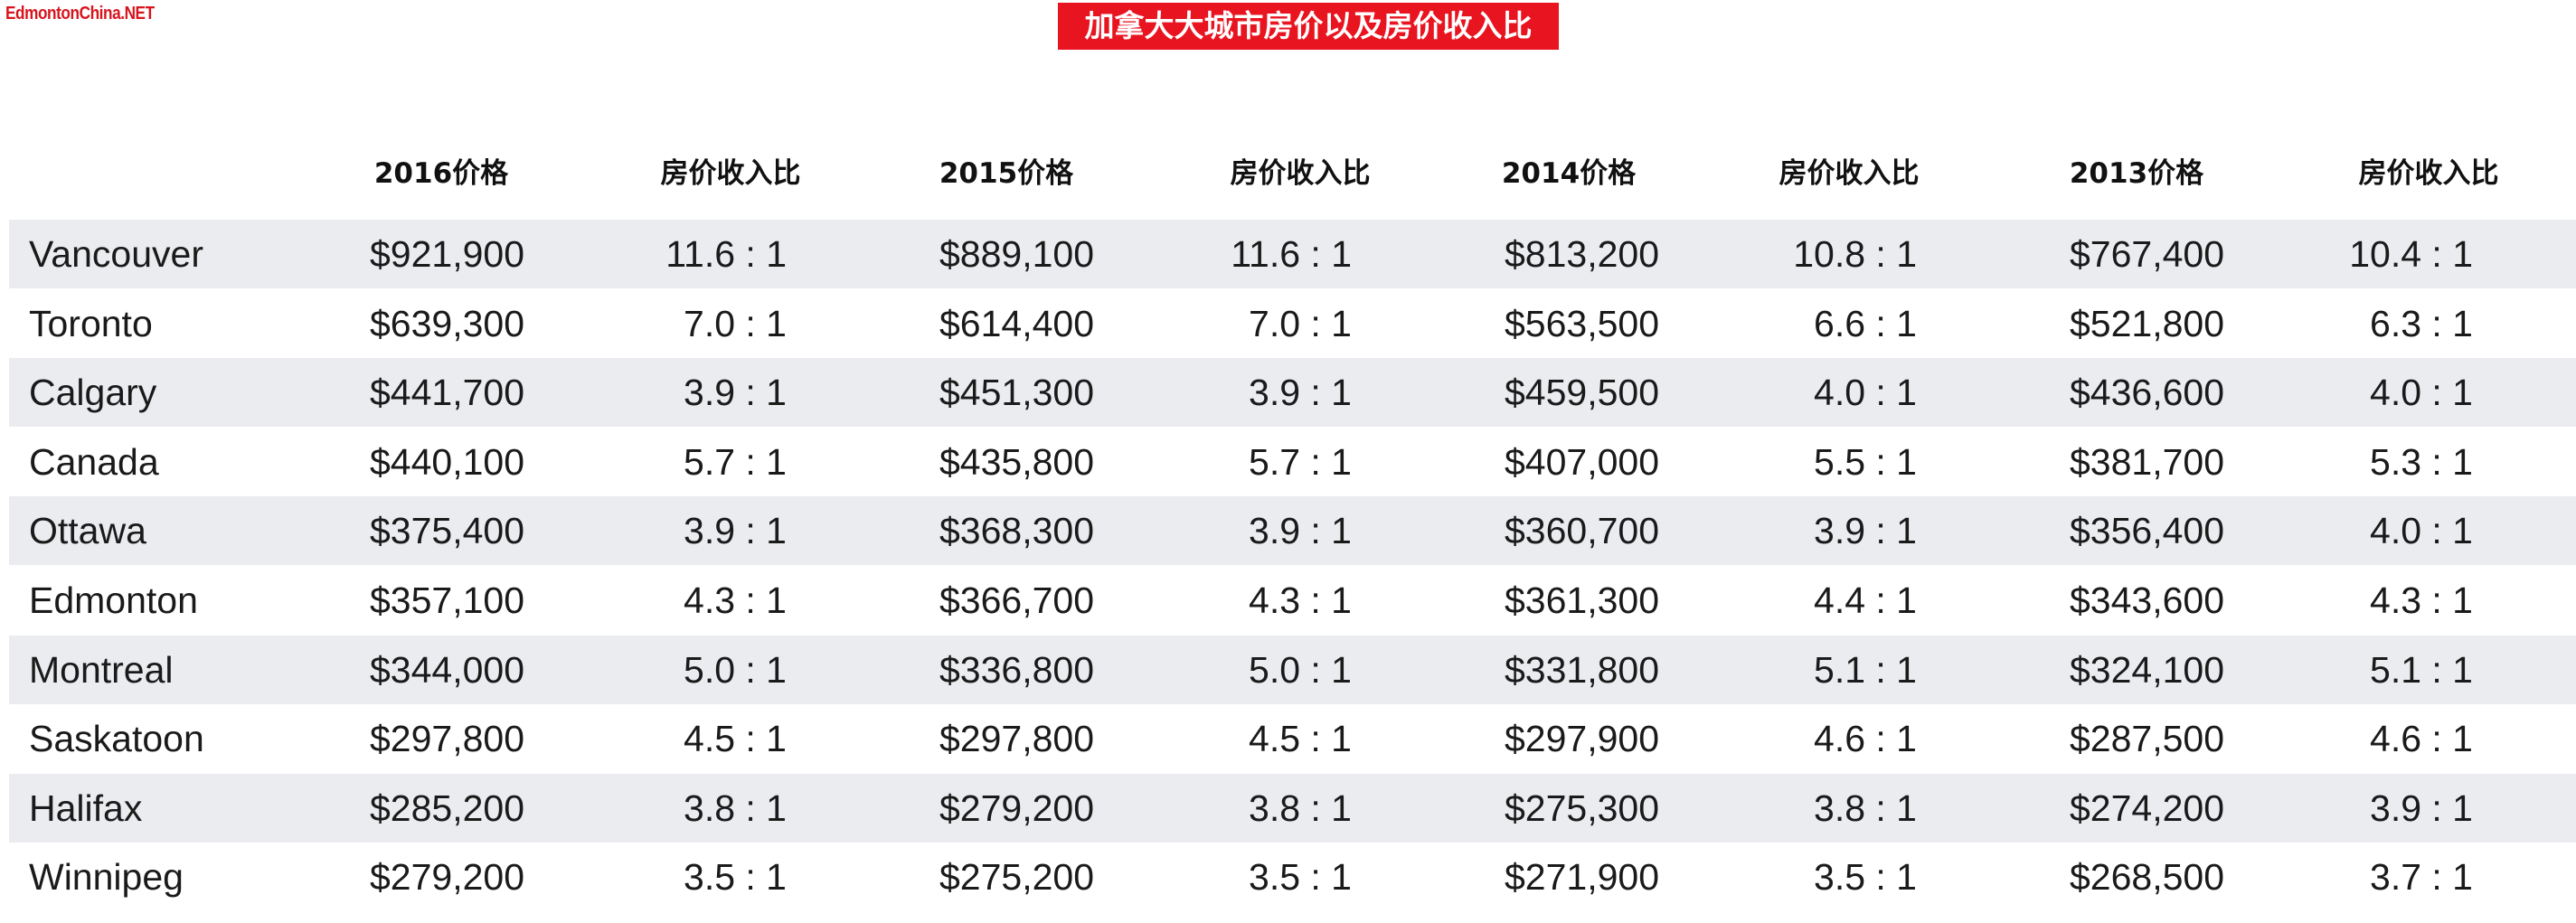  Describe the element at coordinates (1016, 531) in the screenshot. I see `price-2015: $368,300` at that location.